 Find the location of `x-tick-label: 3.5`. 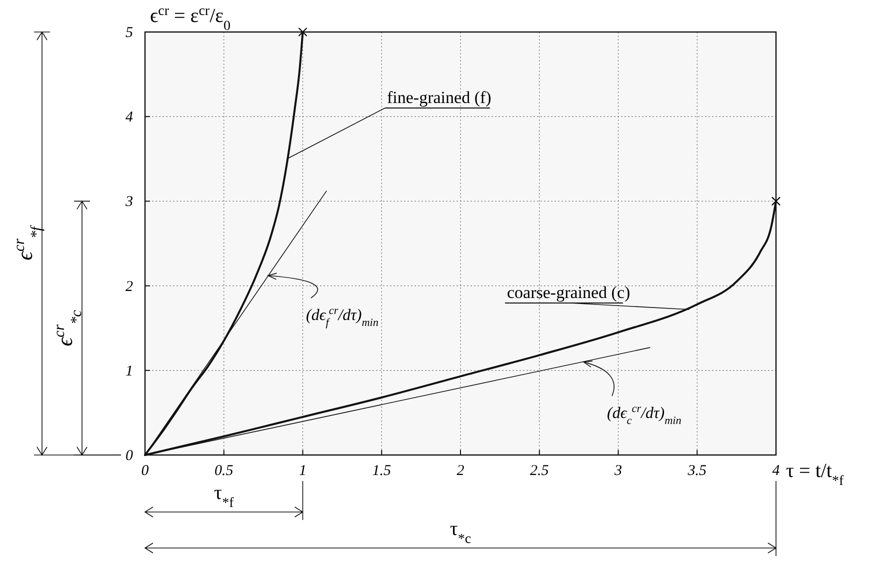

x-tick-label: 3.5 is located at coordinates (696, 471).